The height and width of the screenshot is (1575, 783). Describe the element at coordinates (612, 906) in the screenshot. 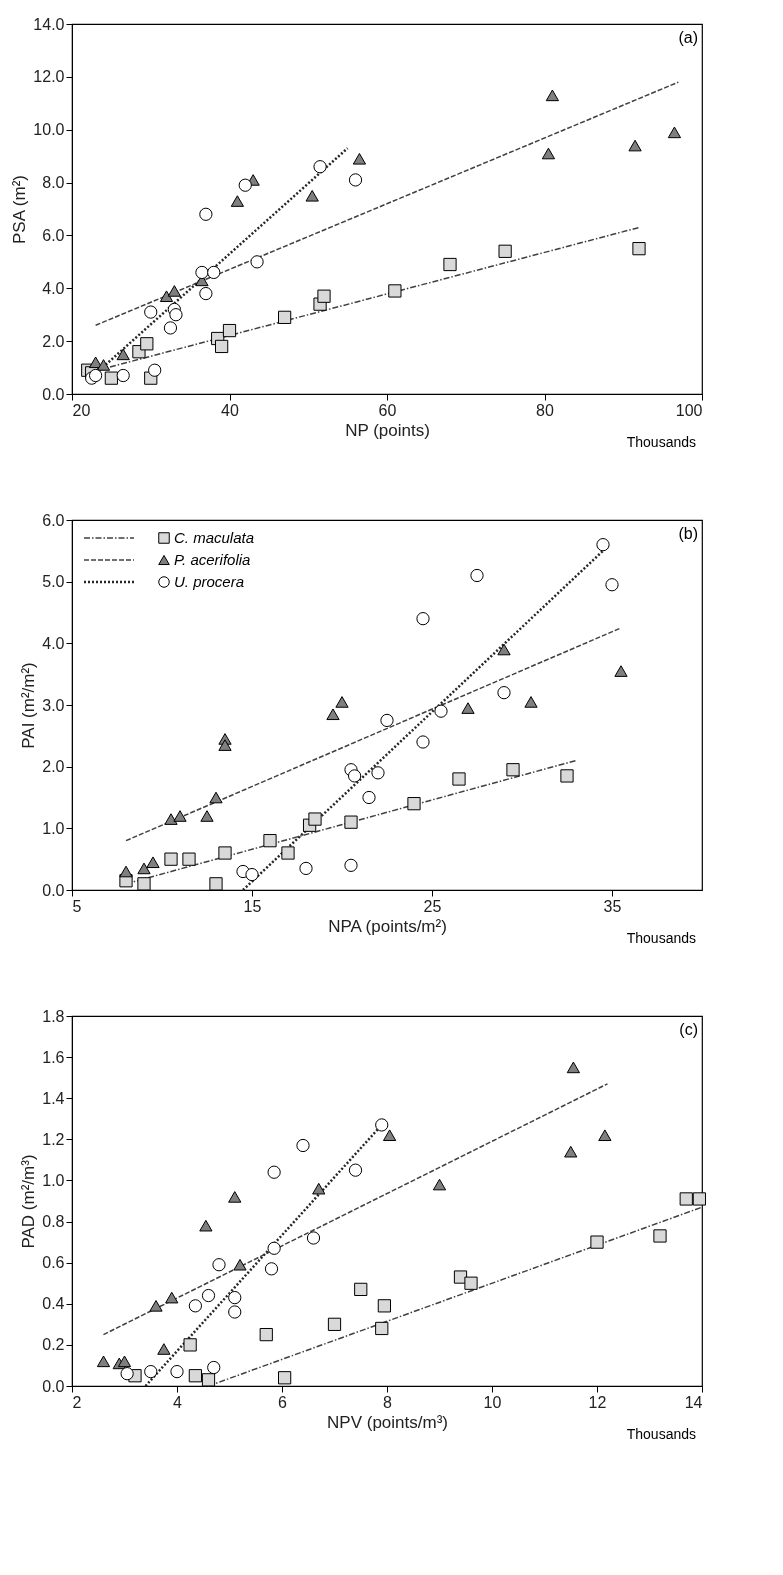

I see `x-tick-label: 35` at that location.